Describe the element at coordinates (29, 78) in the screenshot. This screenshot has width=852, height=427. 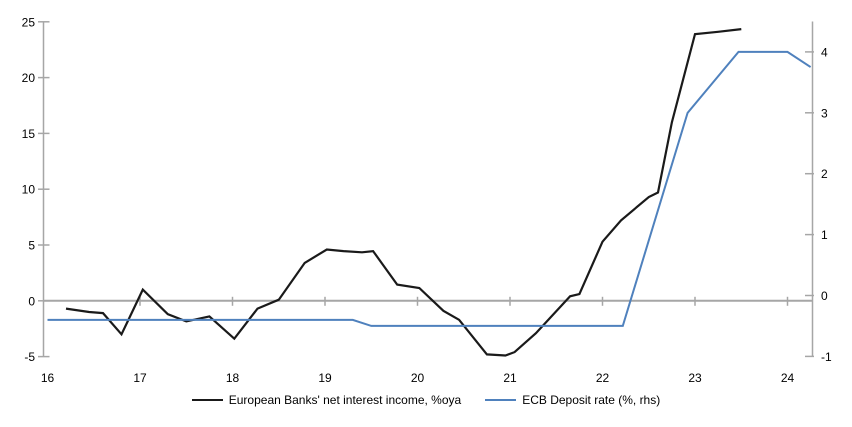
I see `left-axis-tick-label: 20` at that location.